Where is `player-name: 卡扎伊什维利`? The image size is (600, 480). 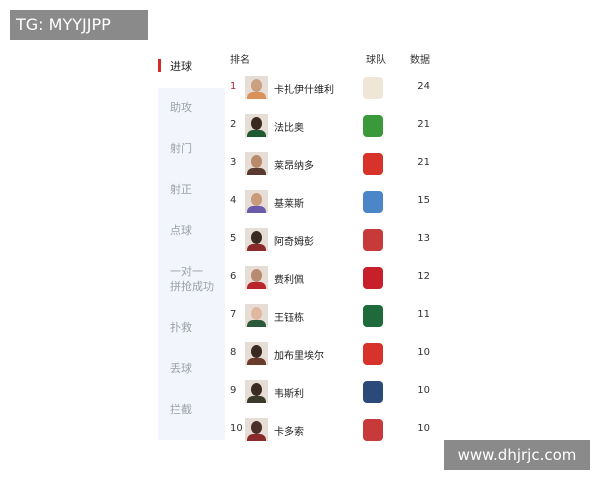
player-name: 卡扎伊什维利 is located at coordinates (304, 90).